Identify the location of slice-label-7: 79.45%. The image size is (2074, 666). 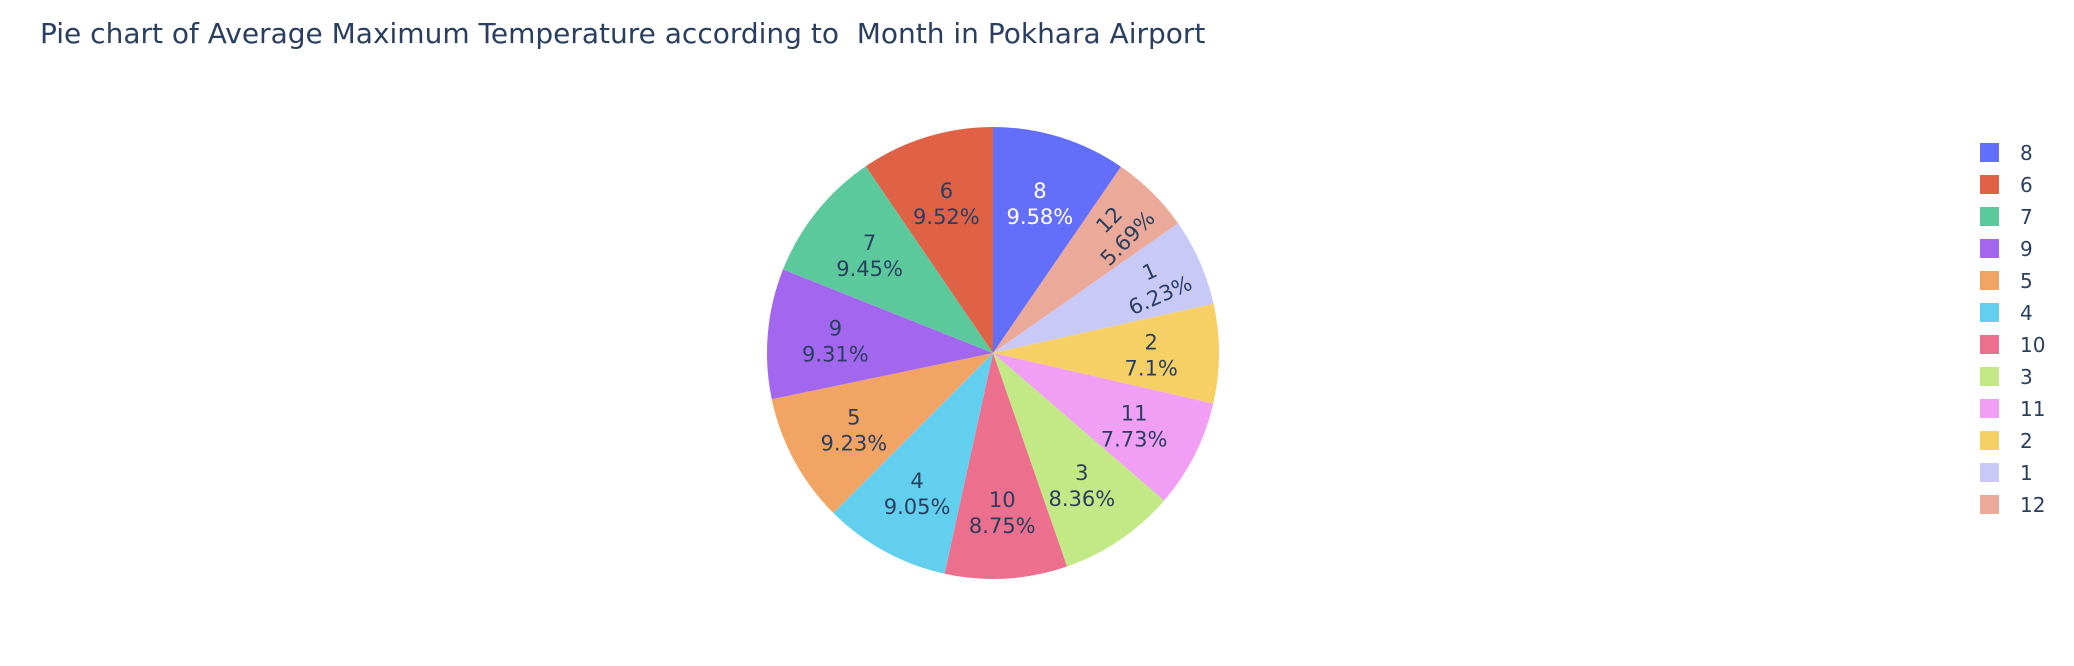
(869, 256).